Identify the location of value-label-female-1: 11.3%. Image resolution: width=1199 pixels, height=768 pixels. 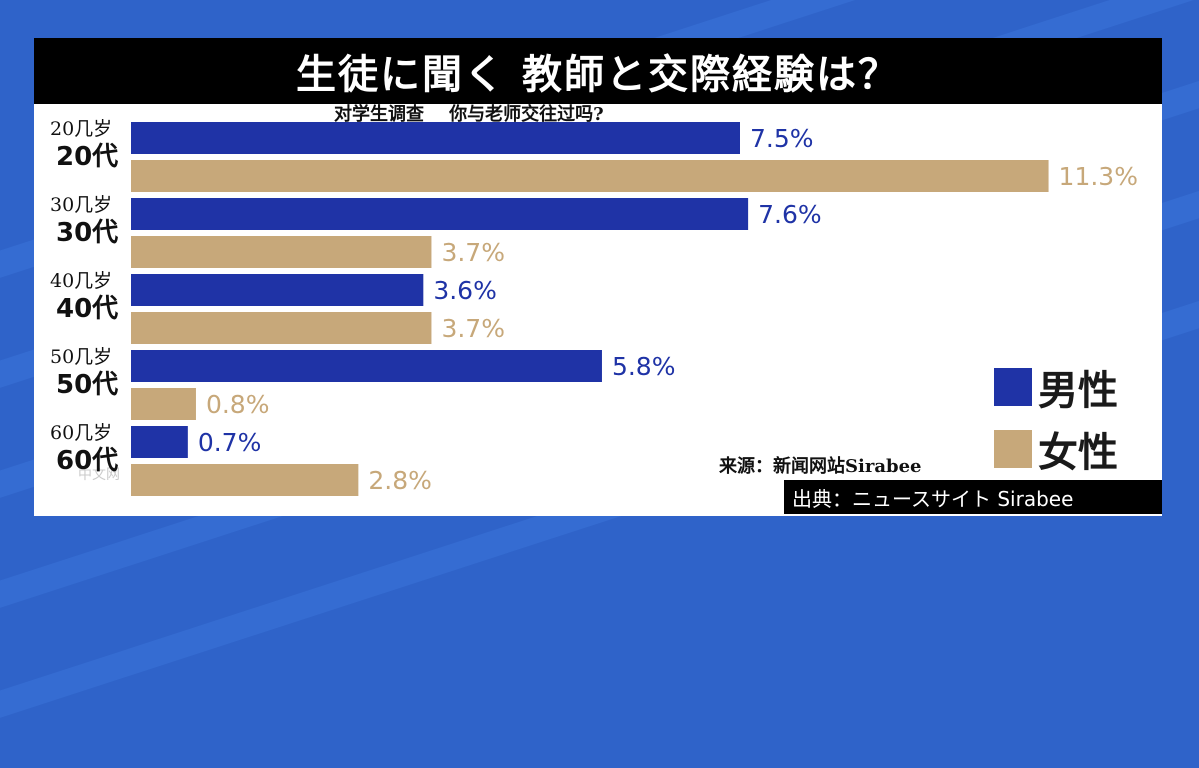
(1098, 176).